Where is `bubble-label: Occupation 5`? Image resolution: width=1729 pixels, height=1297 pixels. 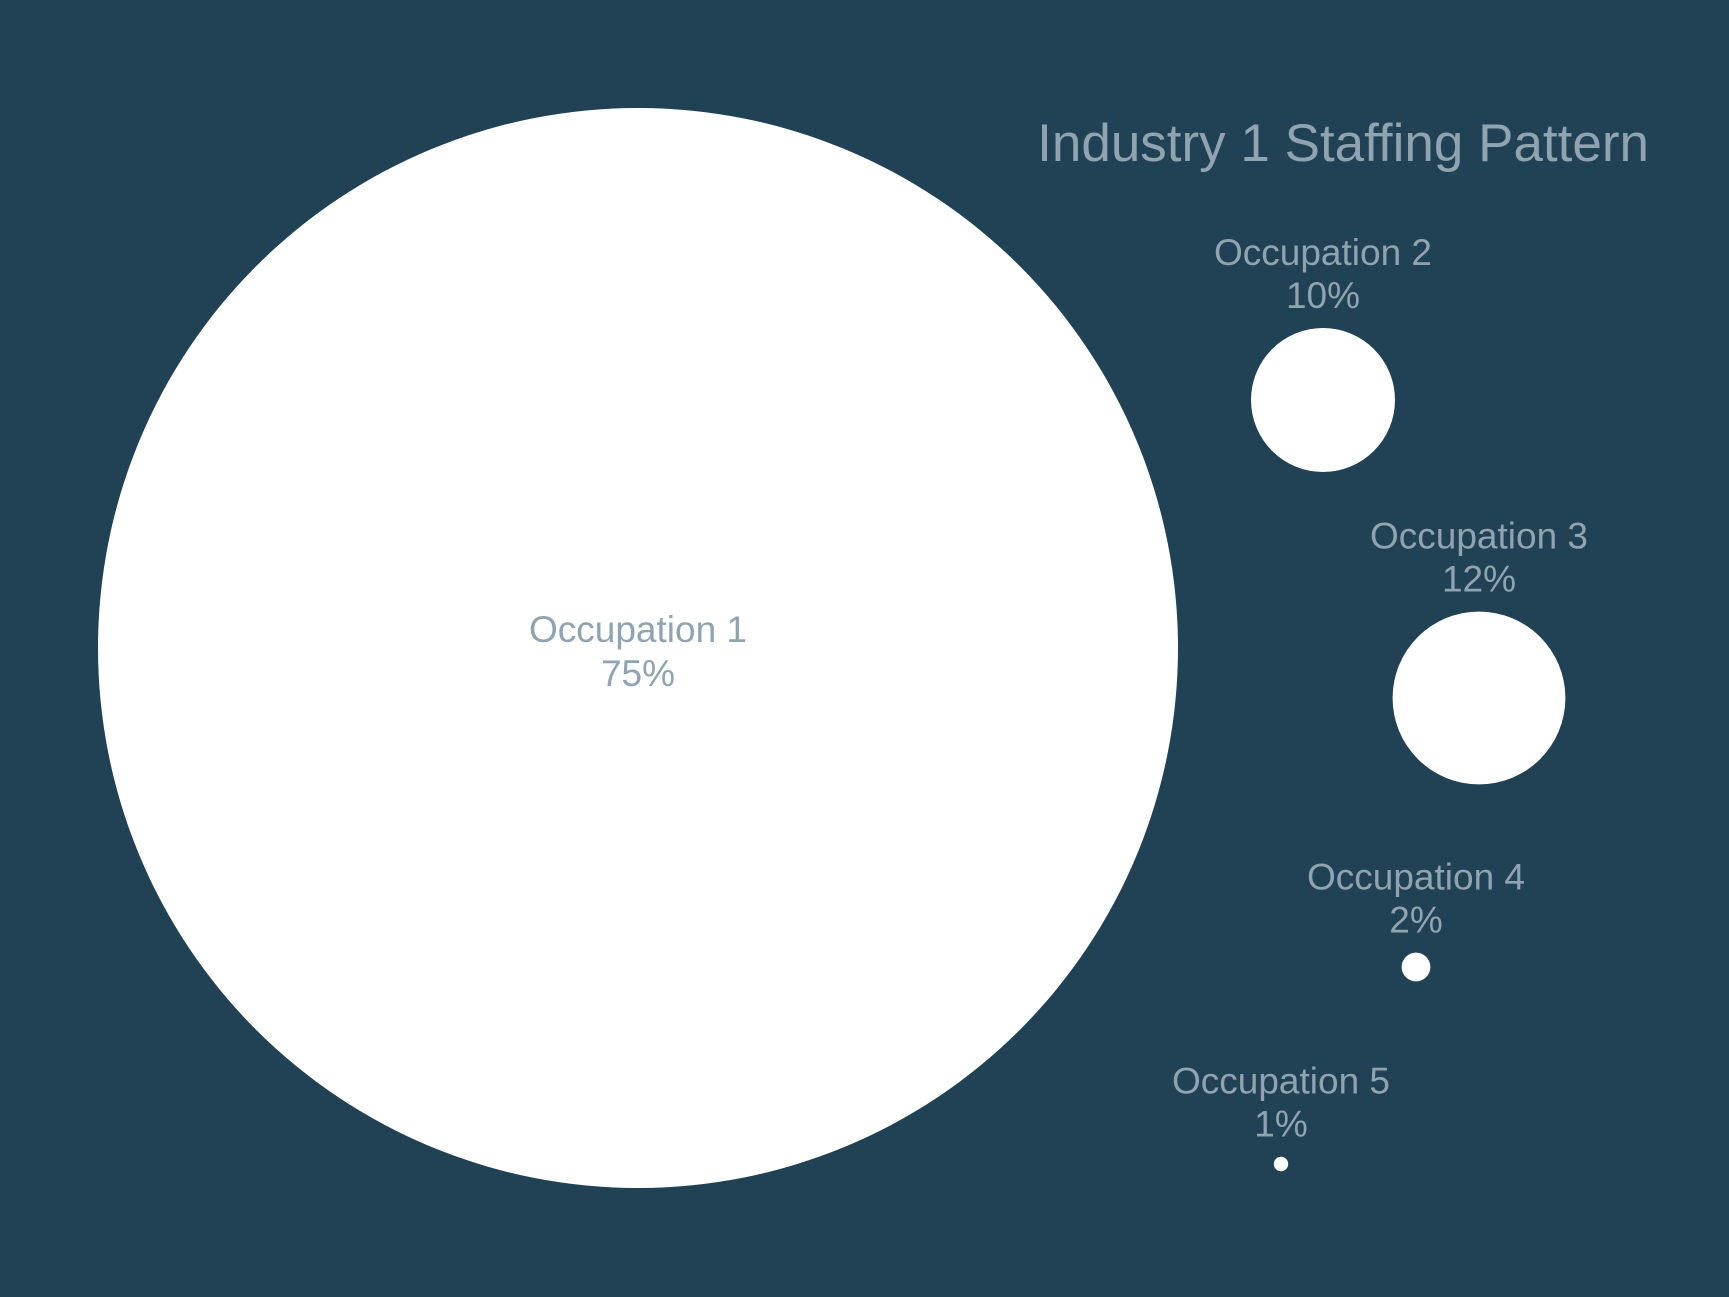 bubble-label: Occupation 5 is located at coordinates (1281, 1081).